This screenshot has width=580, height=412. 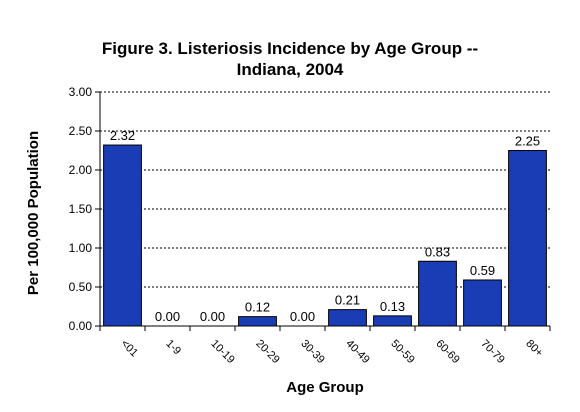 What do you see at coordinates (290, 69) in the screenshot?
I see `chart-title-line-2: Indiana, 2004` at bounding box center [290, 69].